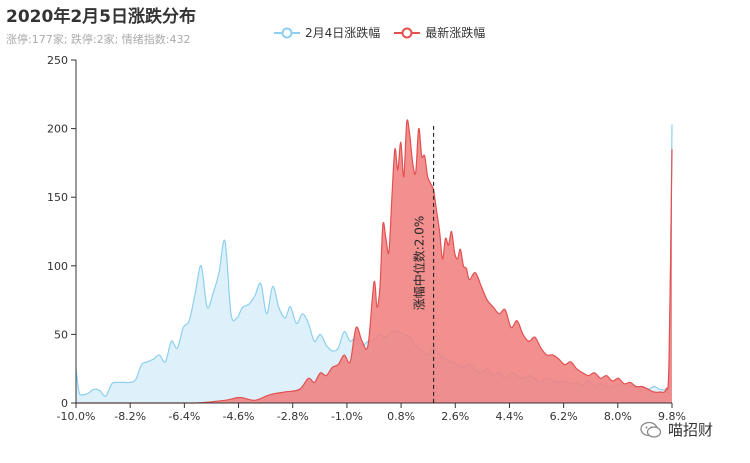 The width and height of the screenshot is (750, 463). Describe the element at coordinates (98, 39) in the screenshot. I see `chart-subtitle: 涨停:177家; 跌停:2家; 情绪指数:432` at that location.